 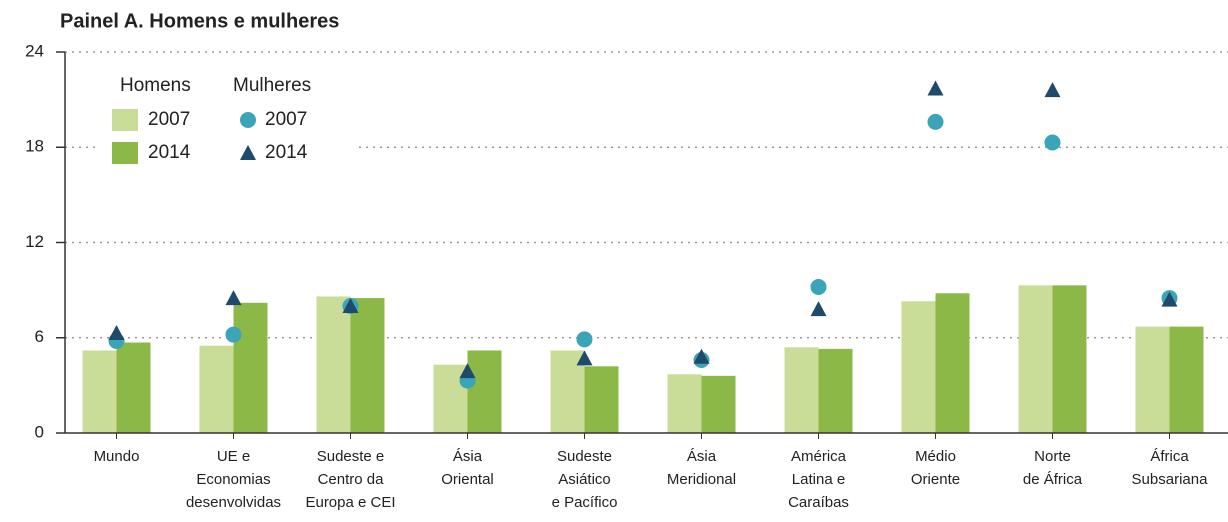 What do you see at coordinates (350, 502) in the screenshot?
I see `x-tick-label: Europa e CEI` at bounding box center [350, 502].